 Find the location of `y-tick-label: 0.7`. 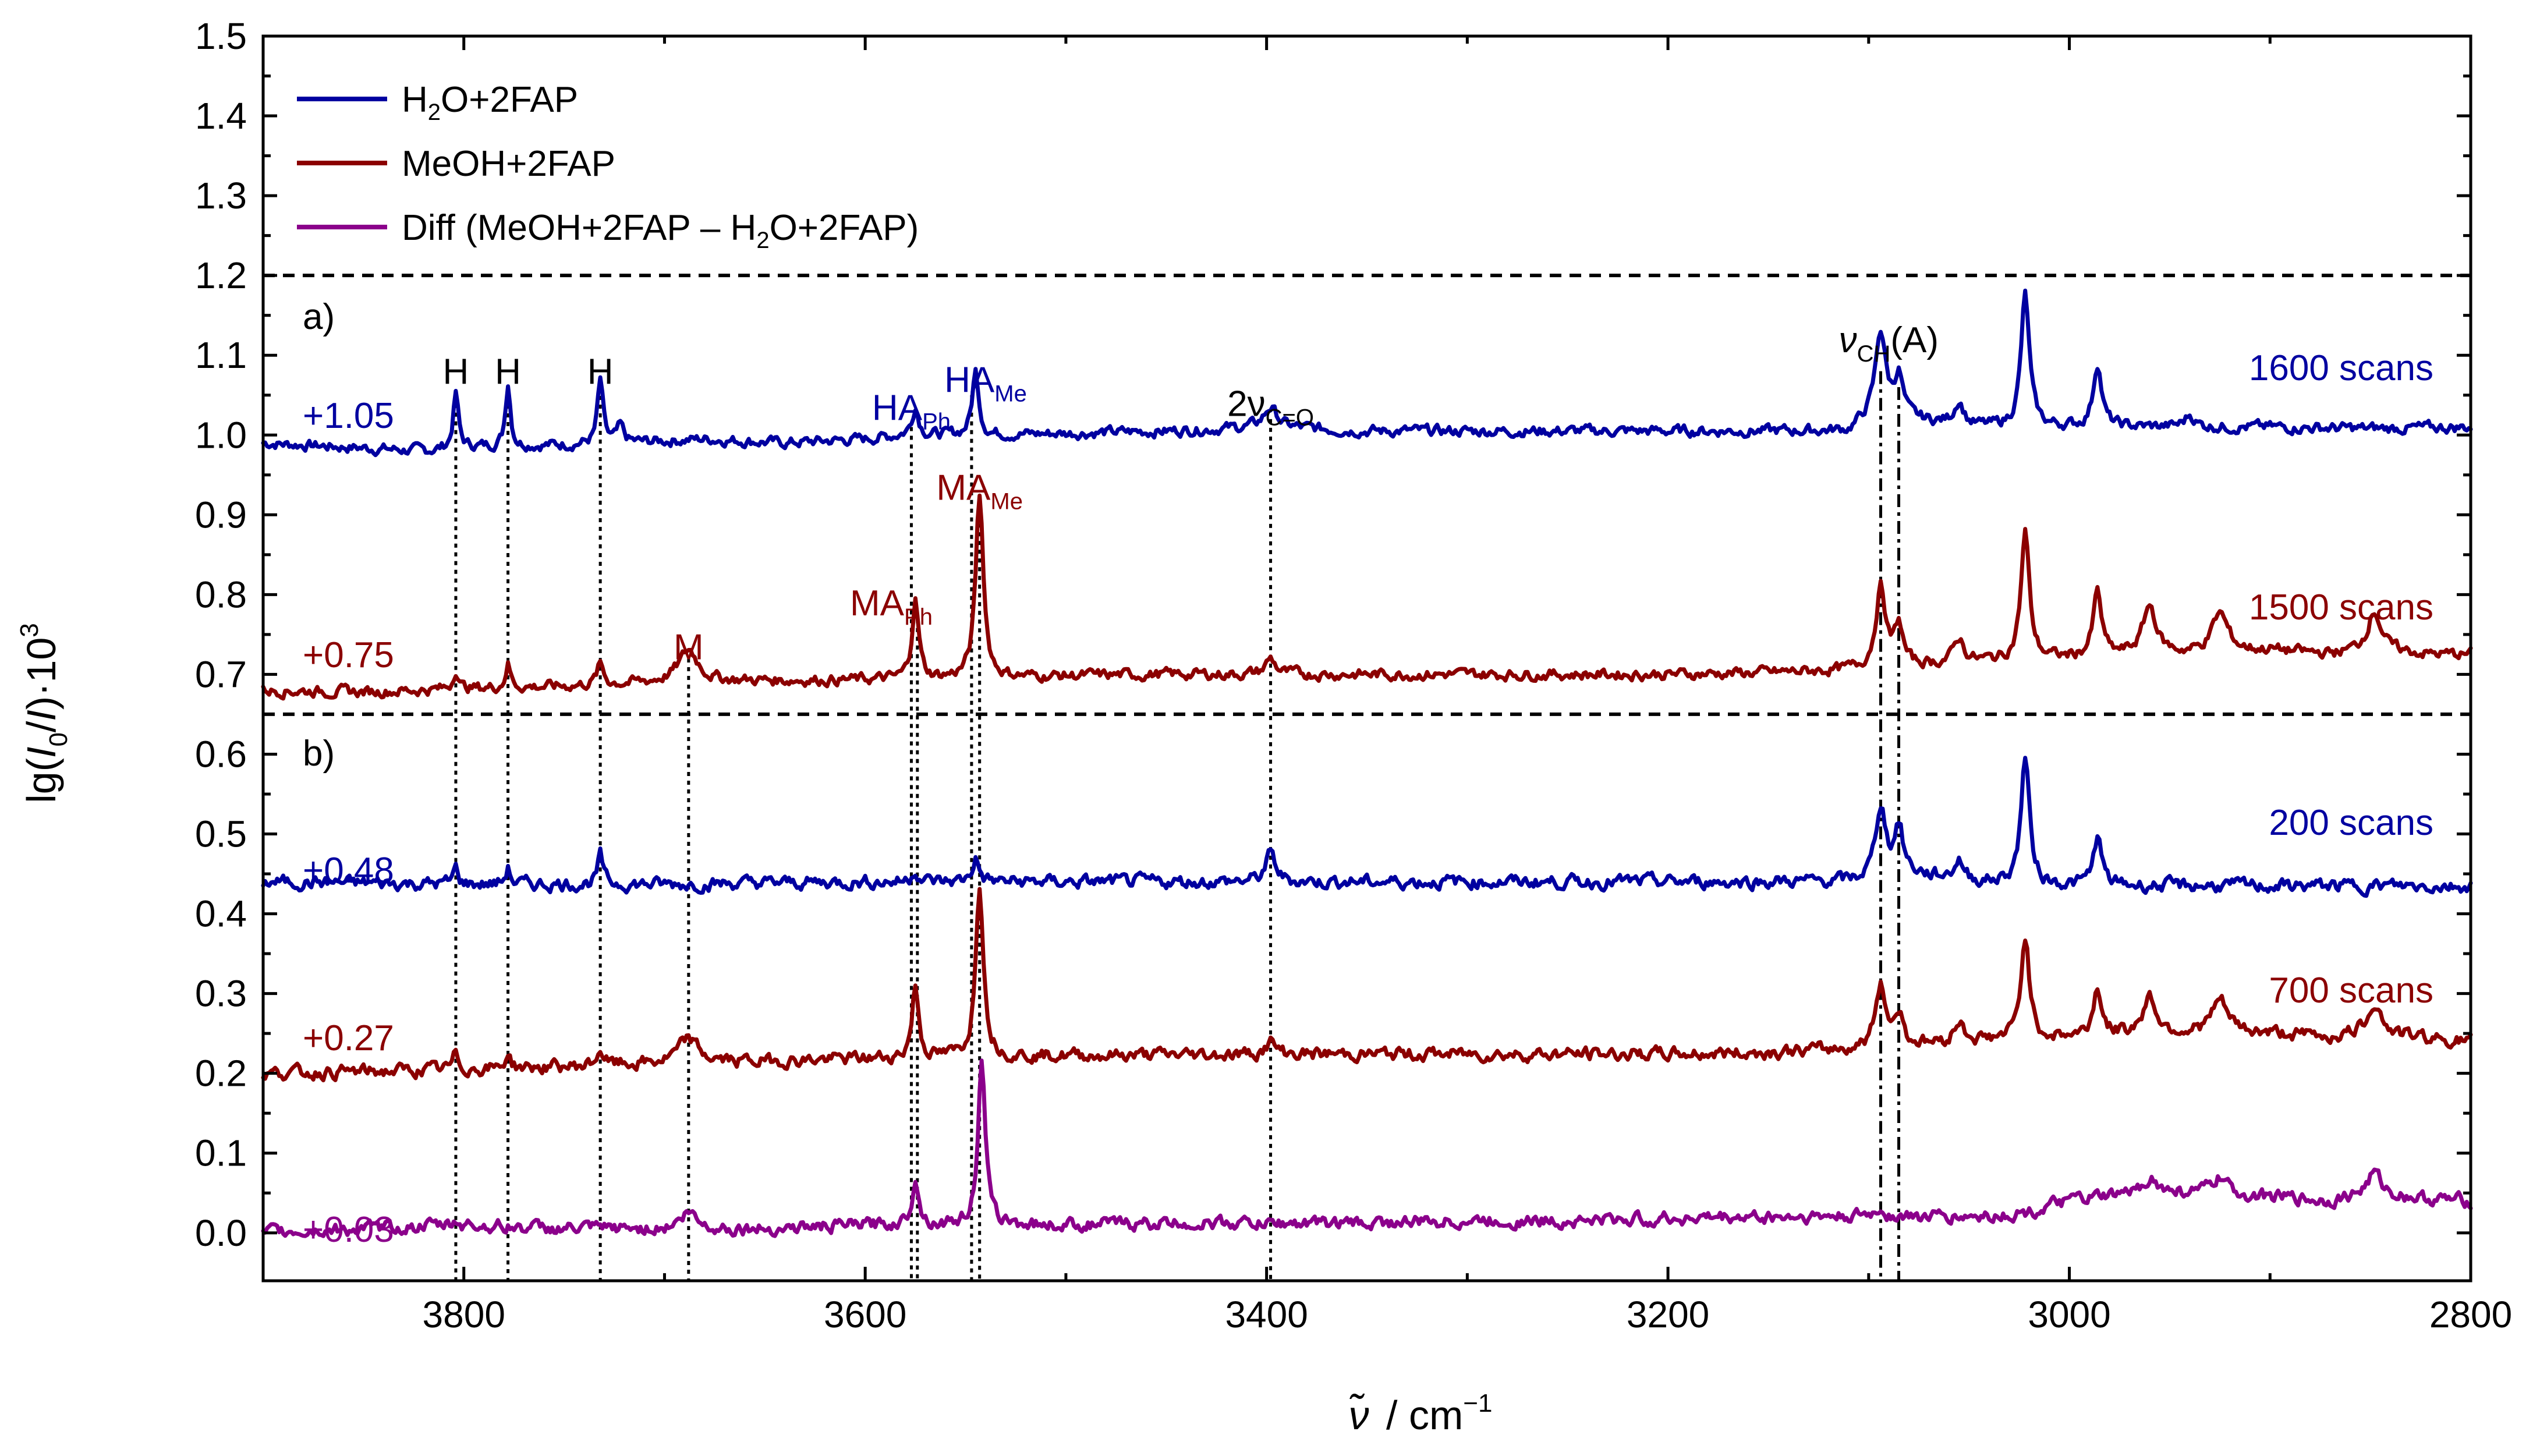

y-tick-label: 0.7 is located at coordinates (221, 674).